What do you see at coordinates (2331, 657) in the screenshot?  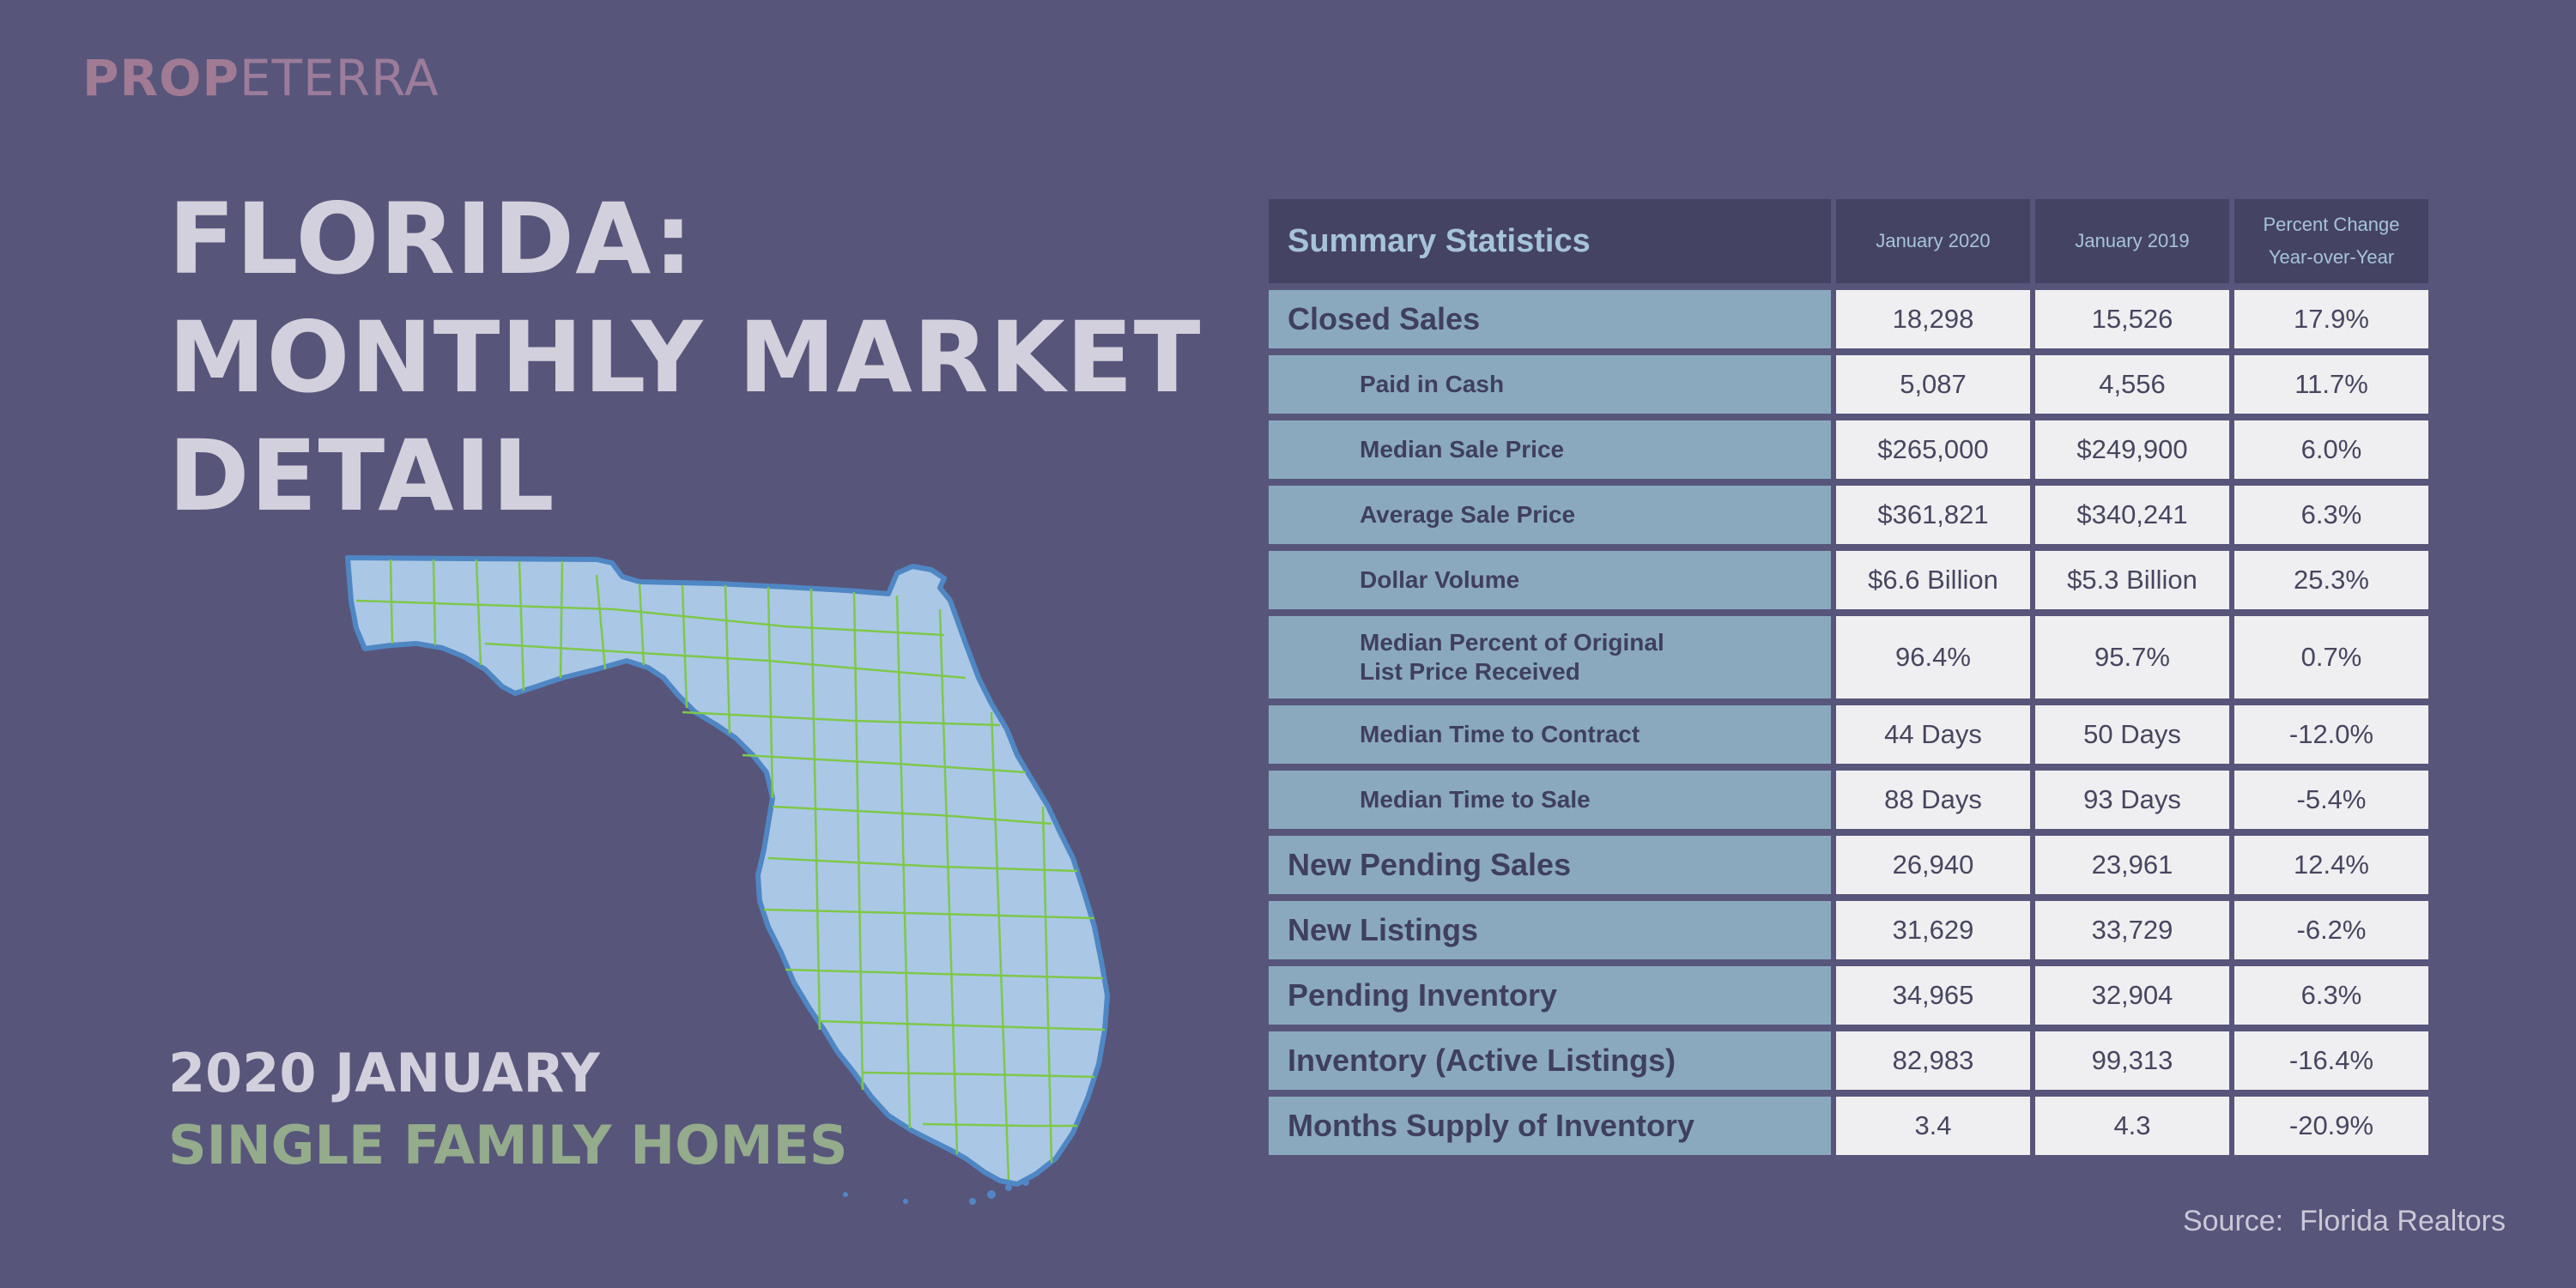 I see `value-percent-change: 0.7%` at bounding box center [2331, 657].